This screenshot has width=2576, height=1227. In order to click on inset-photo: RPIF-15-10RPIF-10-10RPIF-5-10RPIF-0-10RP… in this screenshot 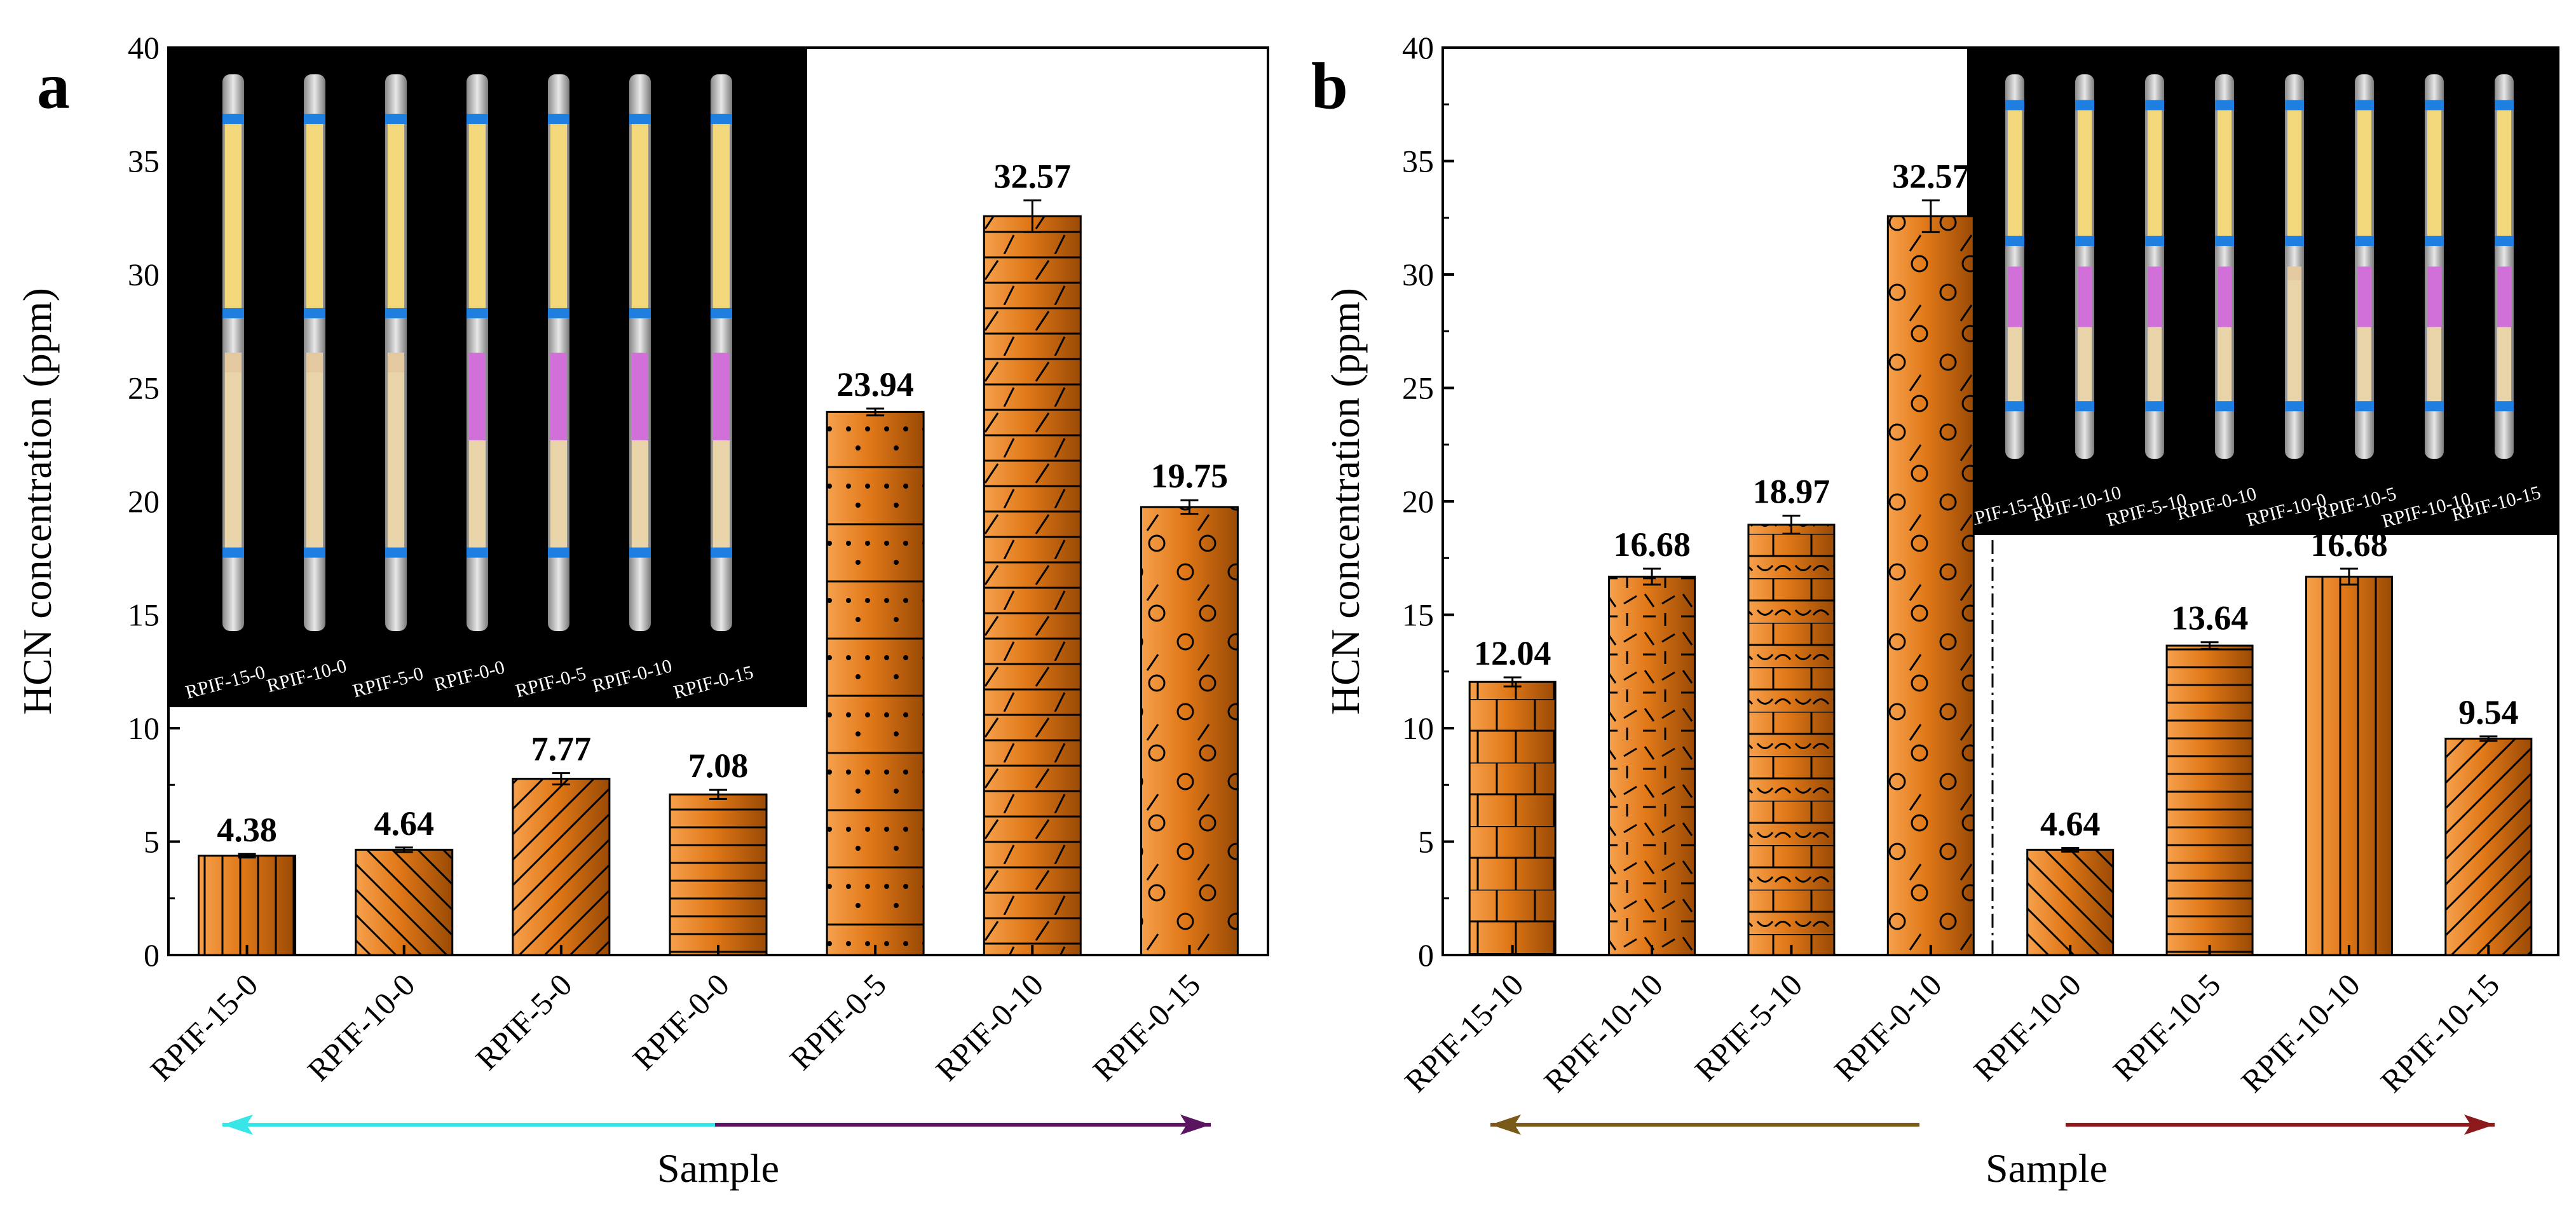, I will do `click(2258, 292)`.